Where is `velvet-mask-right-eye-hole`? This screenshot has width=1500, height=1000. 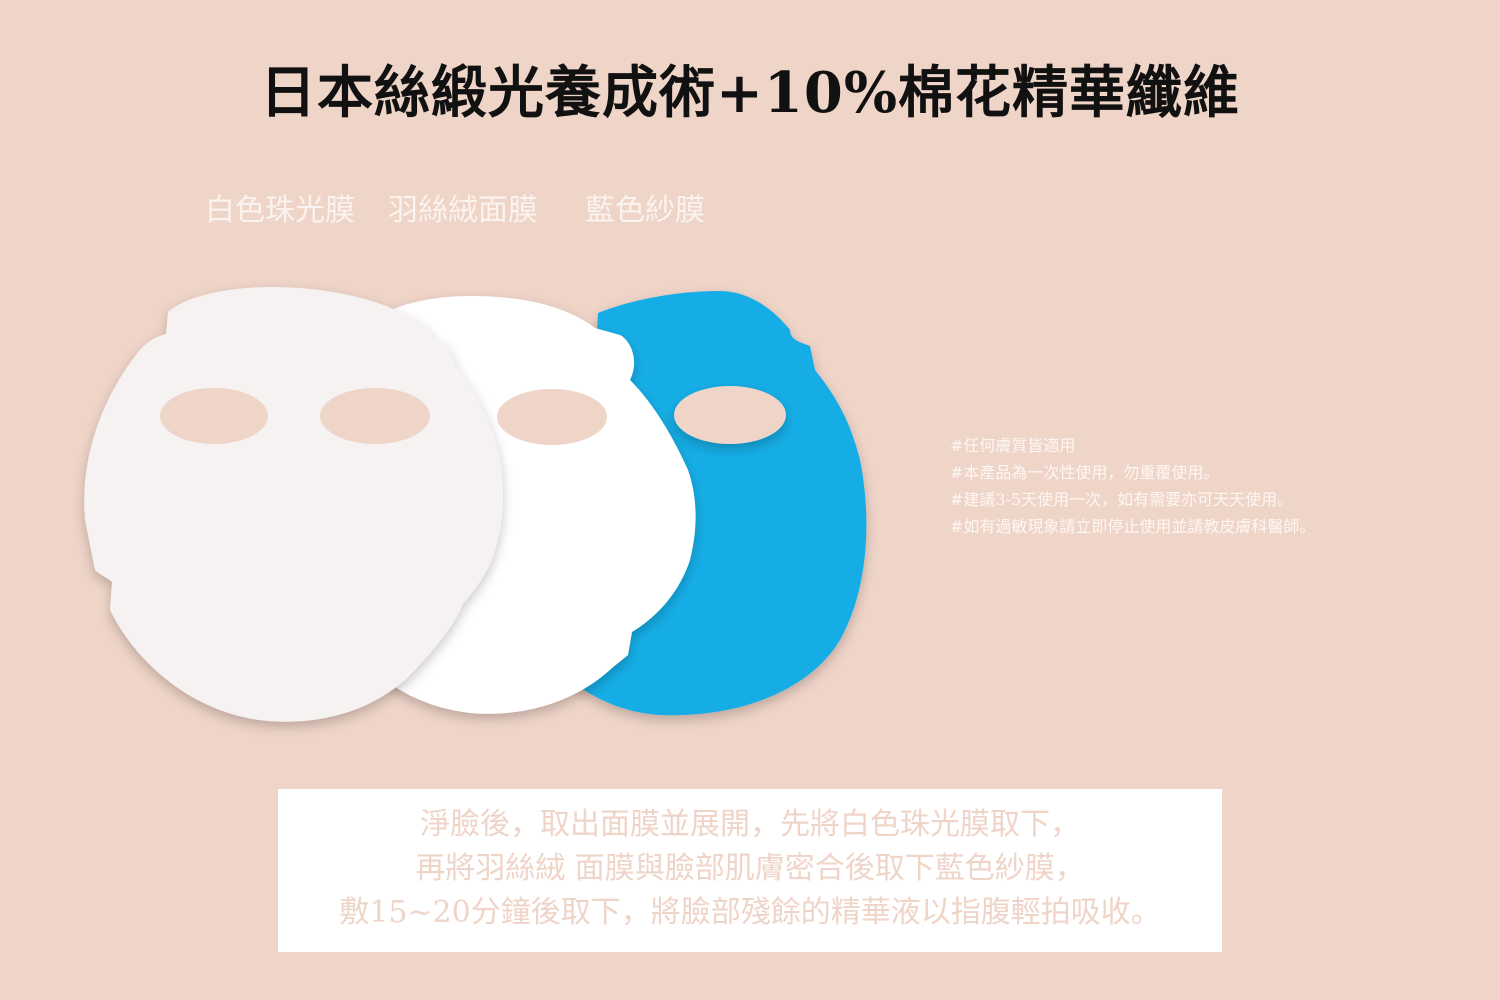 velvet-mask-right-eye-hole is located at coordinates (552, 417).